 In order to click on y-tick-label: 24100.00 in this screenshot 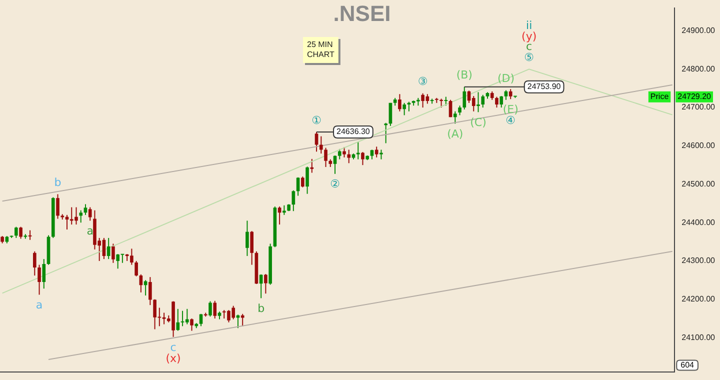, I will do `click(699, 337)`.